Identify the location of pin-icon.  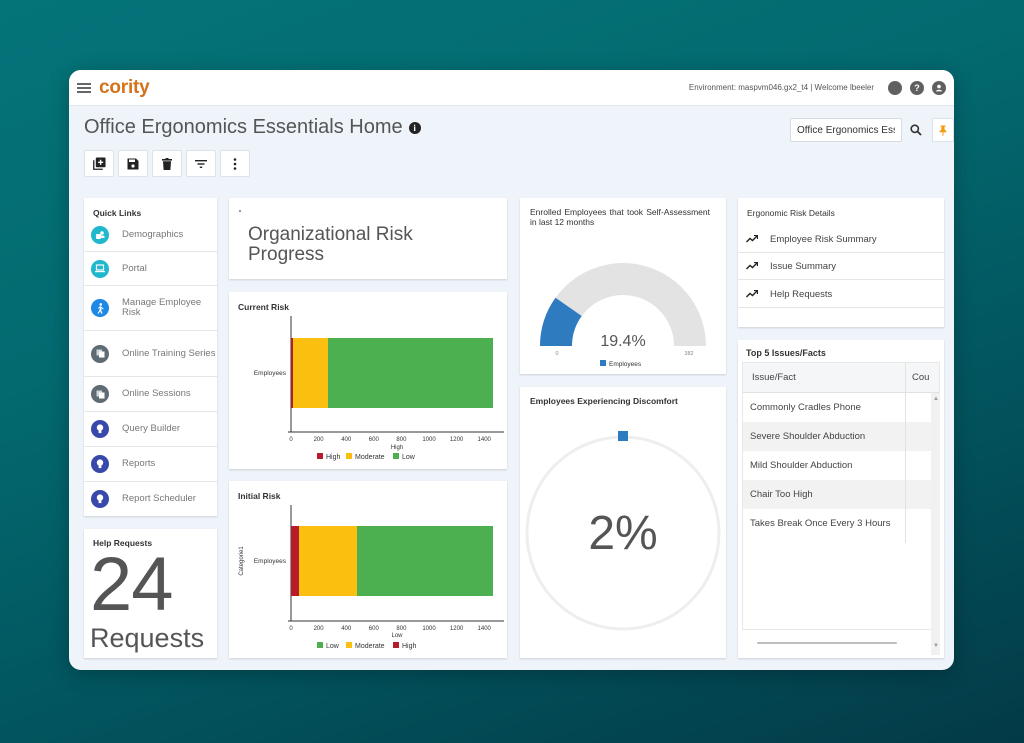
(943, 130).